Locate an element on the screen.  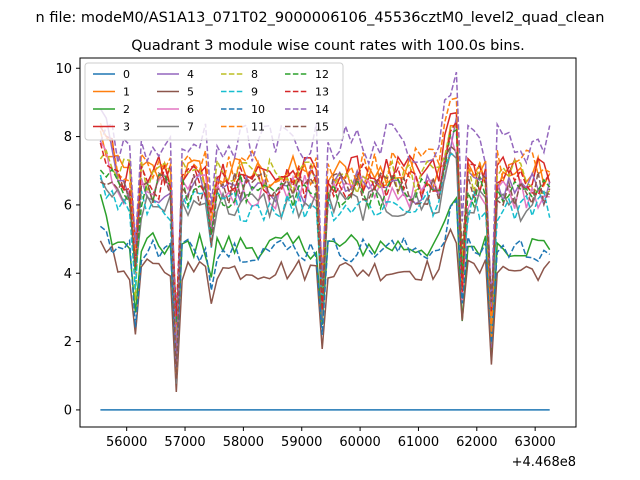
legend-label-2: 2 is located at coordinates (126, 109).